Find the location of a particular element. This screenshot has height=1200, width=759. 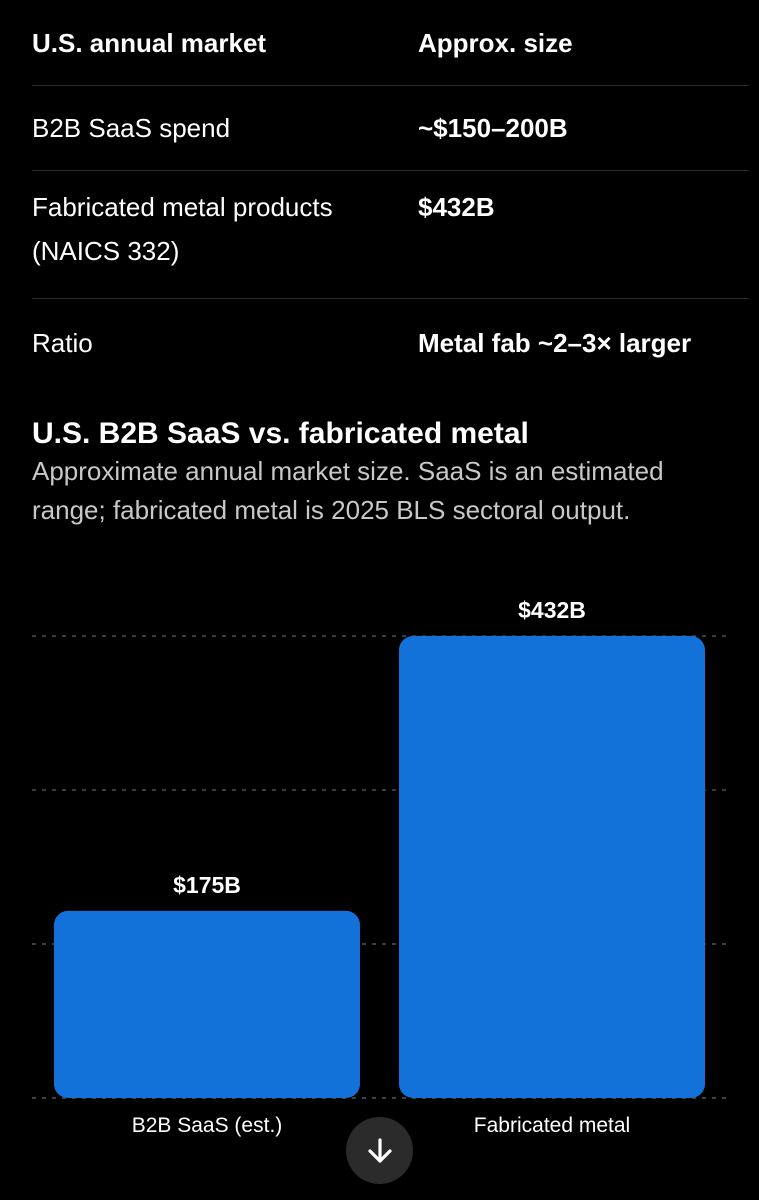

table-header-row: U.S. annual market Approx. size is located at coordinates (390, 43).